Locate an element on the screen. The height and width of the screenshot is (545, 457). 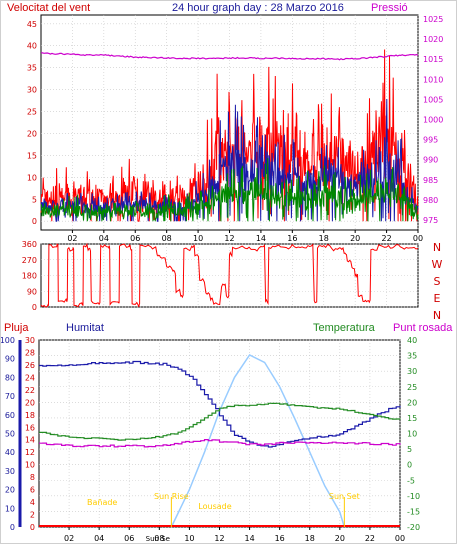
weather-x-tick-label: 10 is located at coordinates (189, 538).